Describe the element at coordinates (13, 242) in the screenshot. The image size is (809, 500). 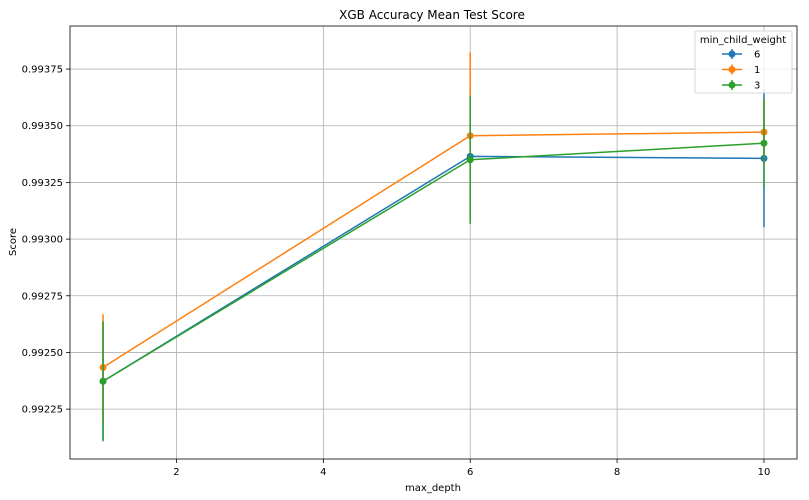
I see `y-axis-label: Score` at that location.